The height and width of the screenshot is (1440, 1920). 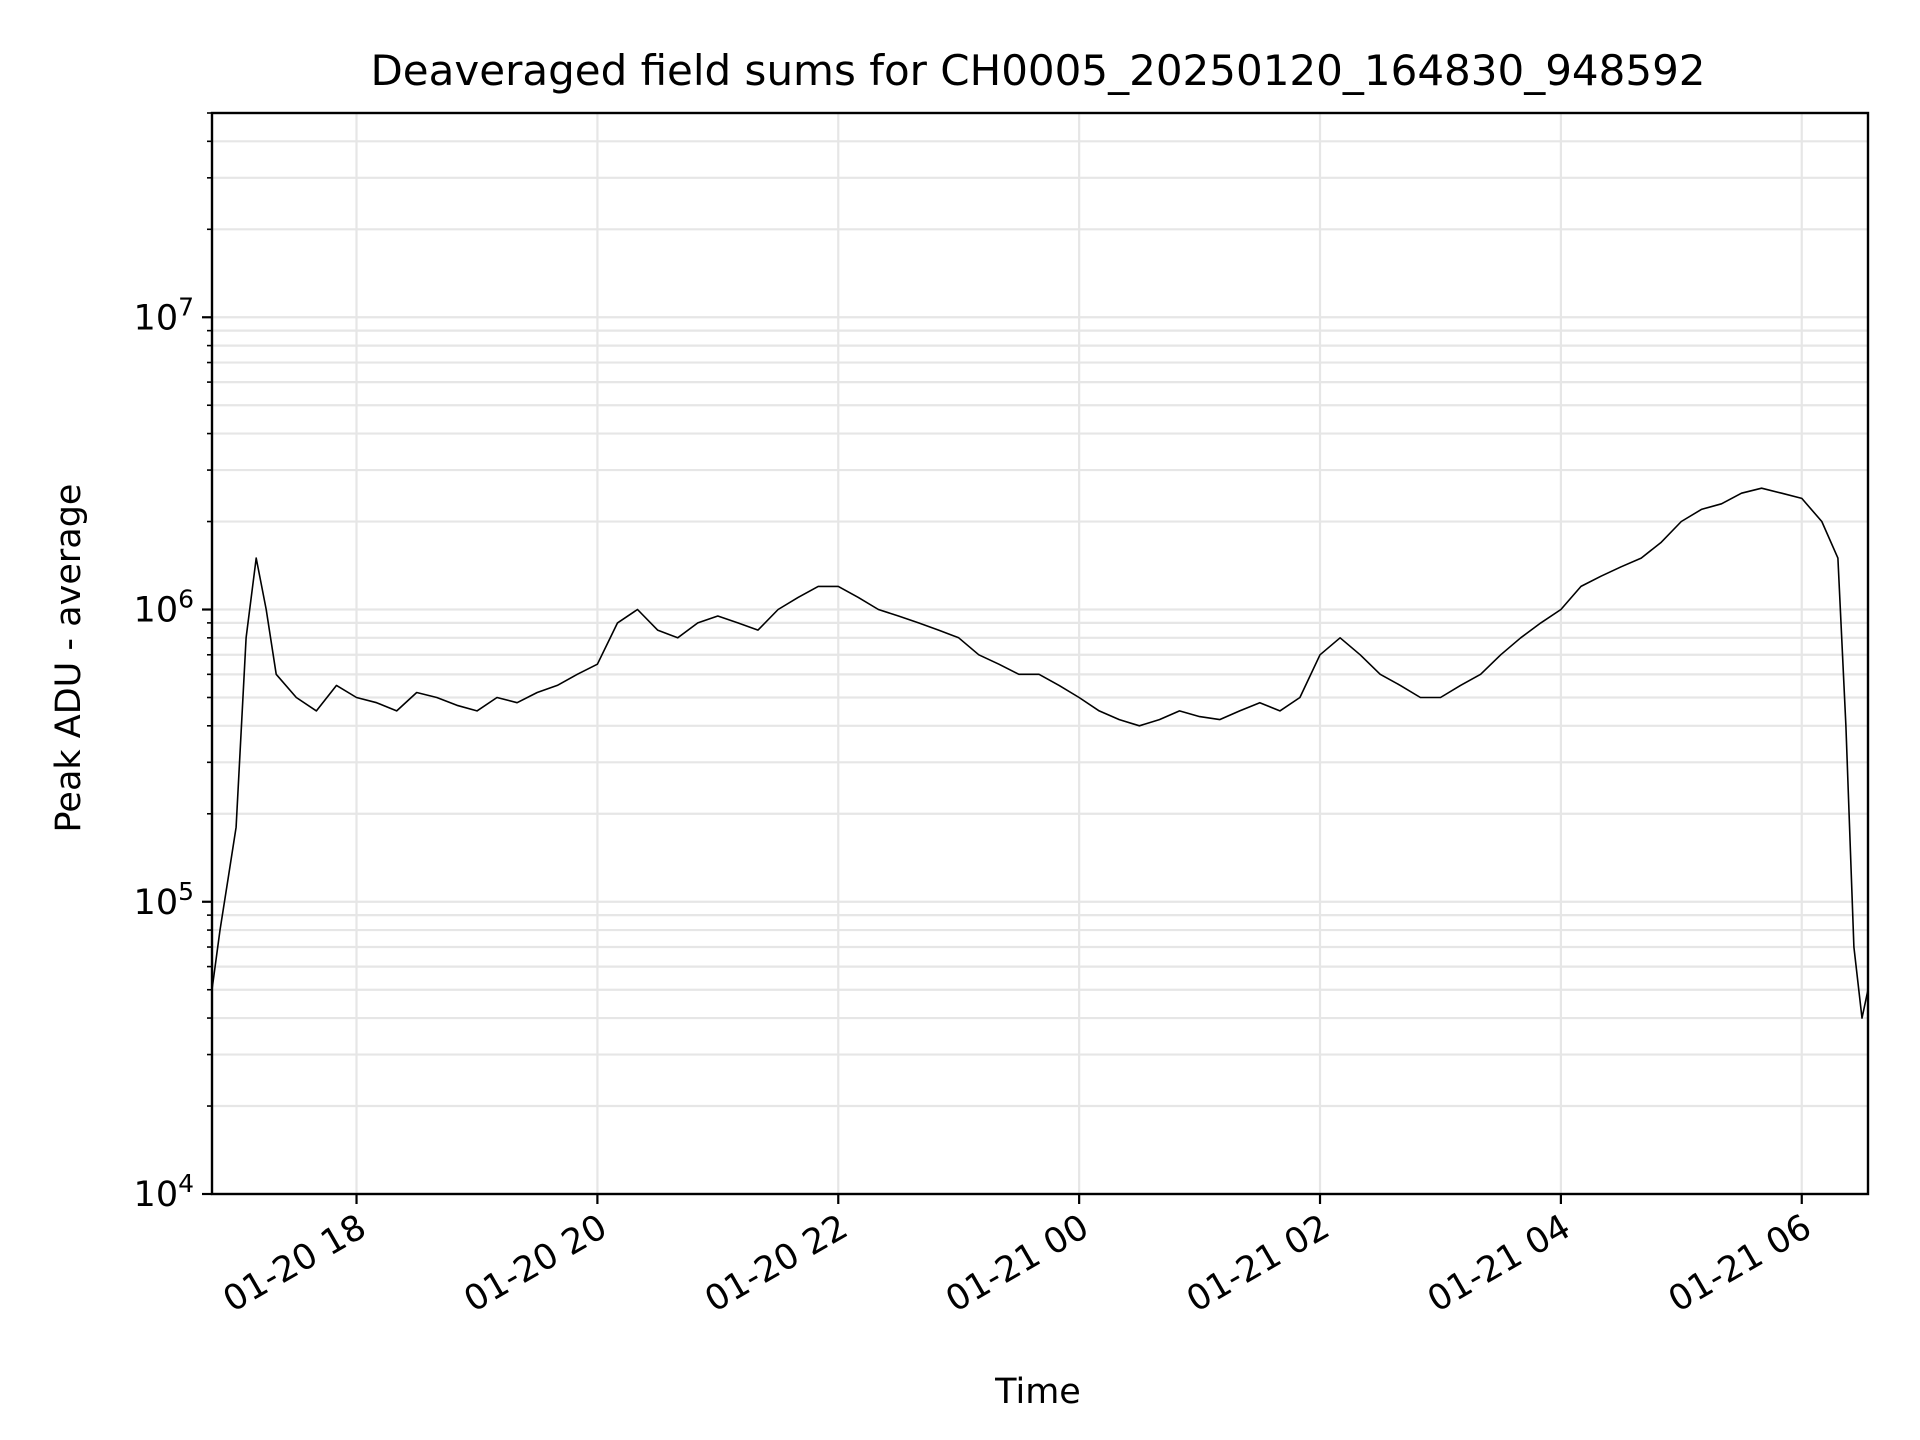 What do you see at coordinates (164, 900) in the screenshot?
I see `y-tick-label: 10⁵` at bounding box center [164, 900].